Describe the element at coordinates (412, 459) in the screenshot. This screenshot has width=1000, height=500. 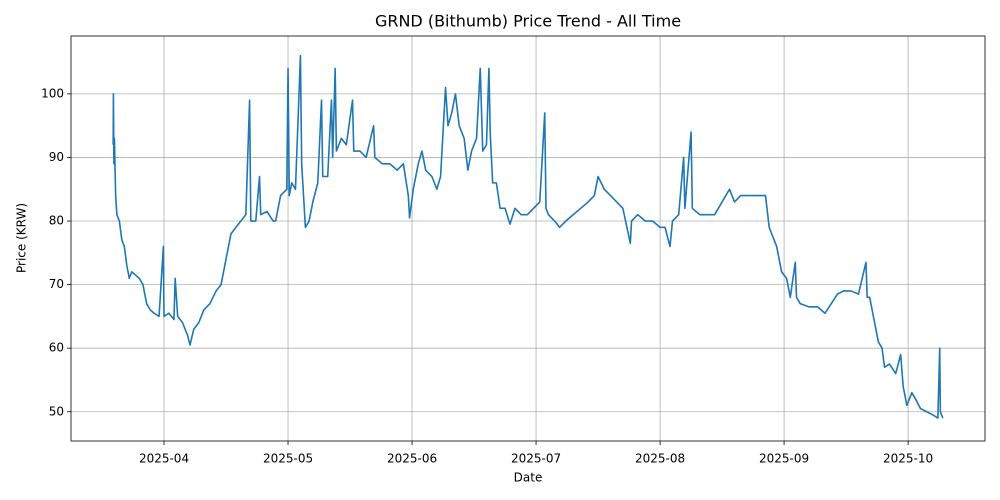
I see `x-tick-label: 2025-06` at that location.